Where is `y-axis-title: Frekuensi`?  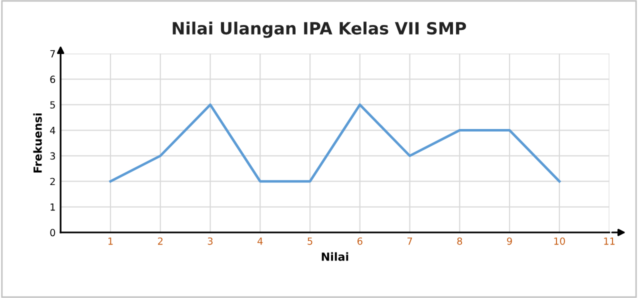 y-axis-title: Frekuensi is located at coordinates (37, 143).